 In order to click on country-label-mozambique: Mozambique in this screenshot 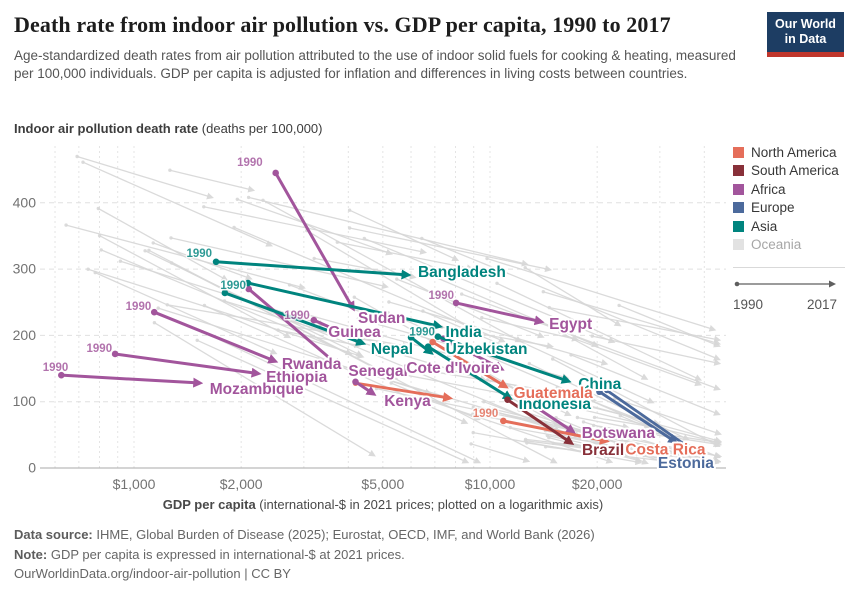, I will do `click(257, 389)`.